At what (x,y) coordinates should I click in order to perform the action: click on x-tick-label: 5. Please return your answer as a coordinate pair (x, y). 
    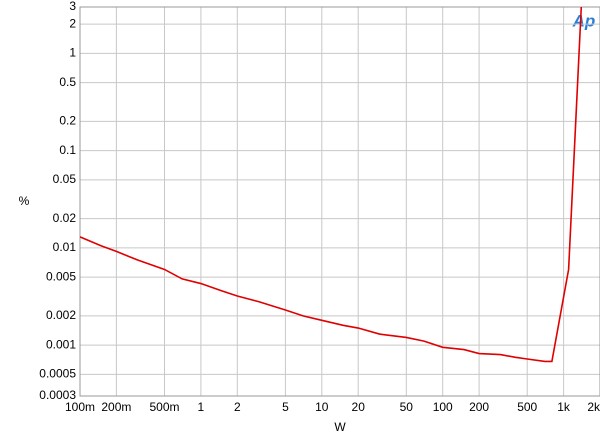
    Looking at the image, I should click on (285, 407).